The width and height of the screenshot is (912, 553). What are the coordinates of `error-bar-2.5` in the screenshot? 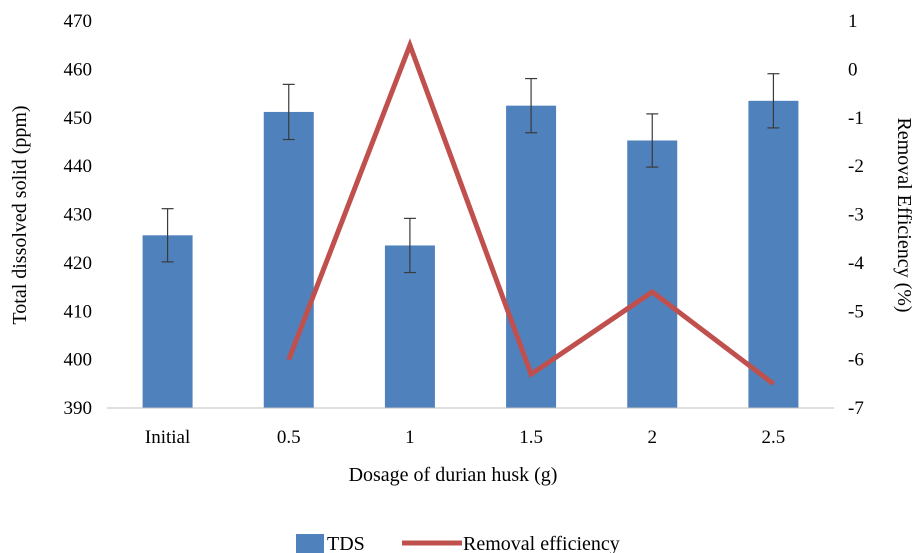 It's located at (773, 101).